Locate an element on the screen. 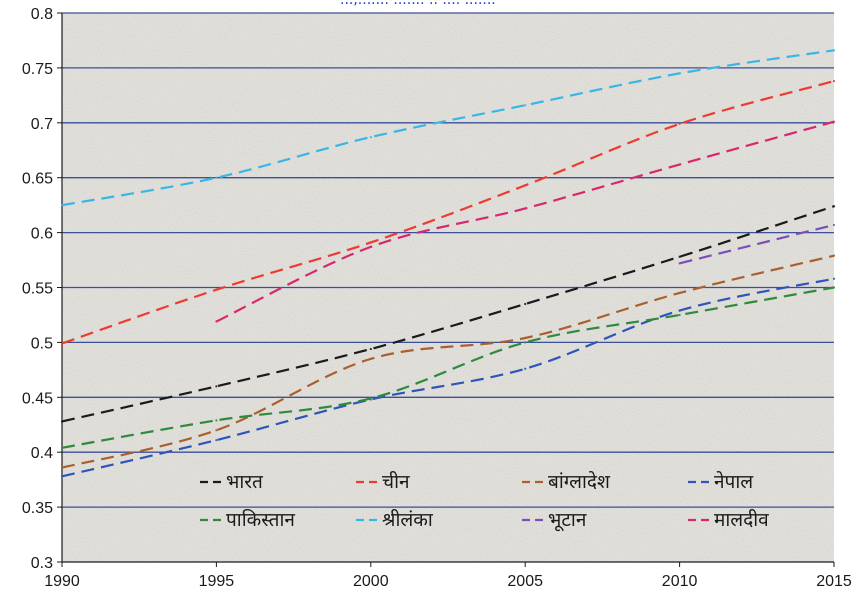  legend-entry: भूटान is located at coordinates (554, 520).